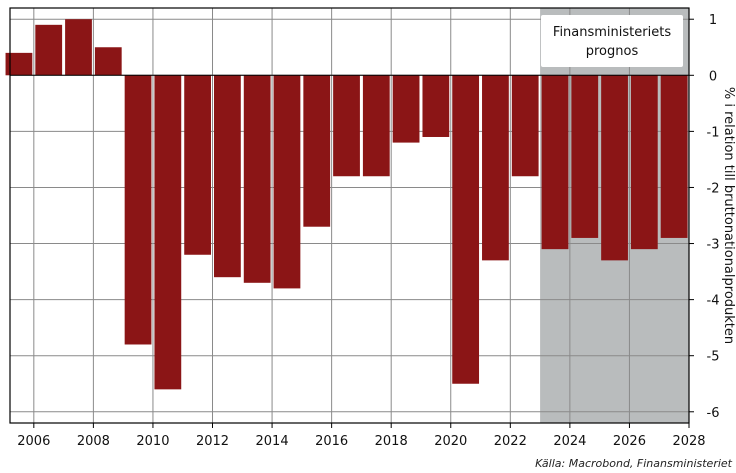  Describe the element at coordinates (688, 441) in the screenshot. I see `x-tick-label-2028: 2028` at that location.